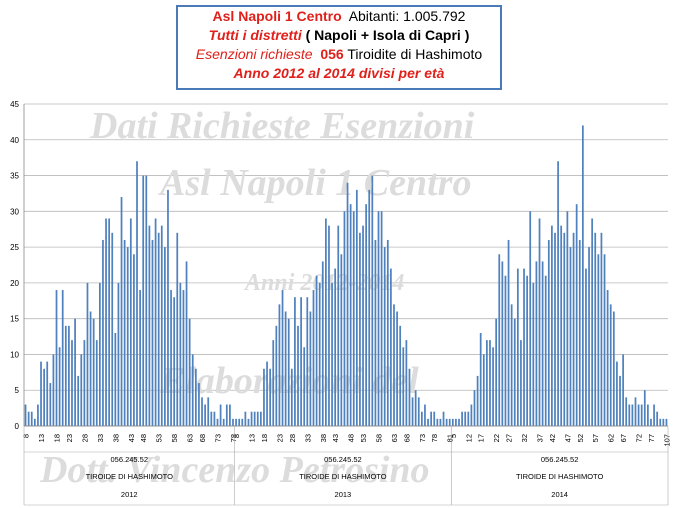 The width and height of the screenshot is (678, 508). Describe the element at coordinates (159, 438) in the screenshot. I see `x-tick-label: 53` at that location.